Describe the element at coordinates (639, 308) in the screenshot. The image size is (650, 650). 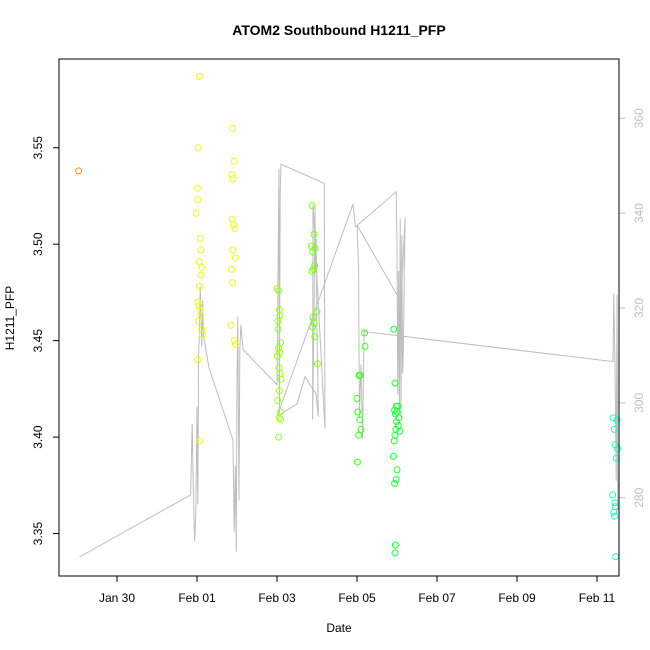
I see `y2-tick-label: 320` at that location.